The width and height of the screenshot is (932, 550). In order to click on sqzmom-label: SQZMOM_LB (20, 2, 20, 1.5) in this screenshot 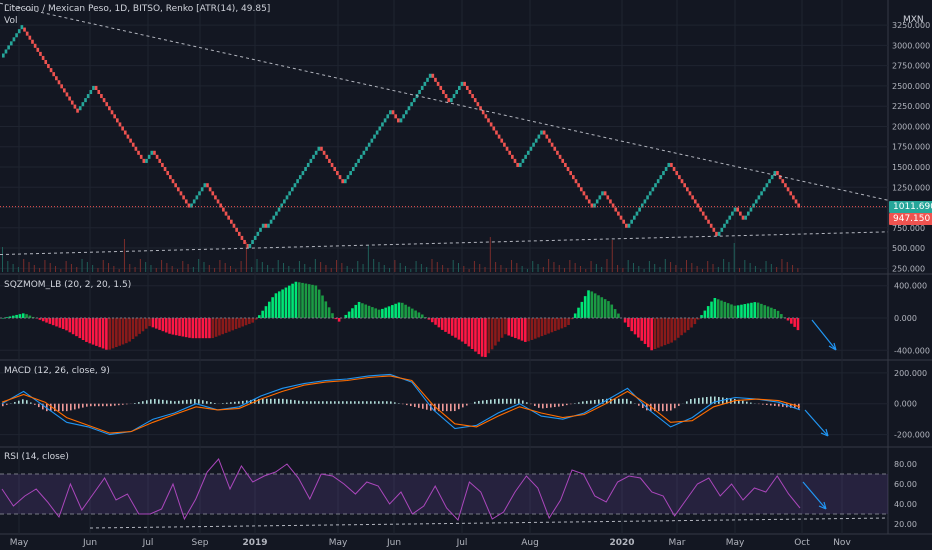, I will do `click(68, 285)`.